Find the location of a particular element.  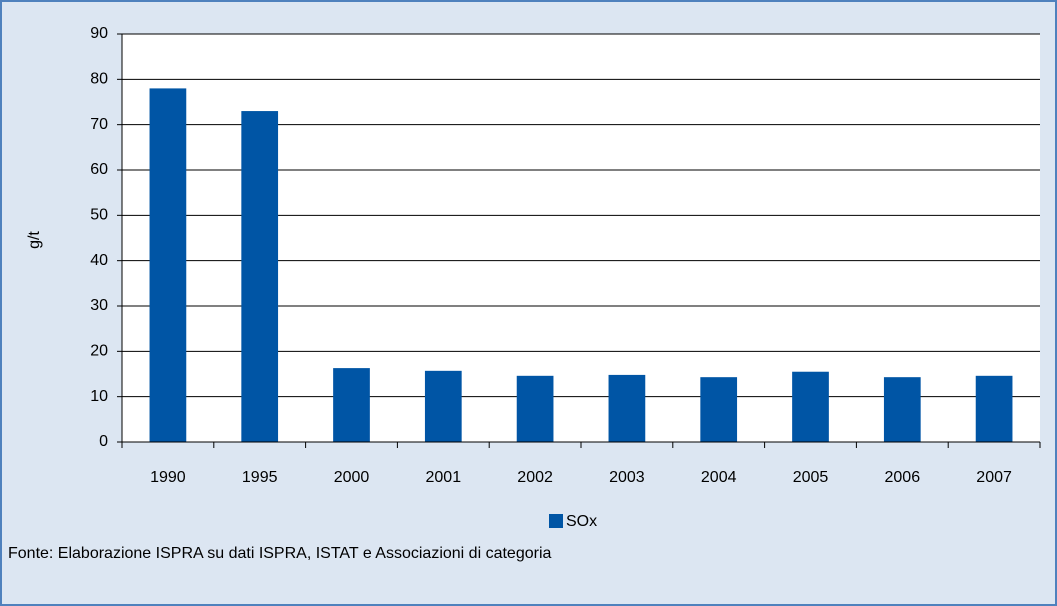

x-tick-label: 2000 is located at coordinates (352, 477).